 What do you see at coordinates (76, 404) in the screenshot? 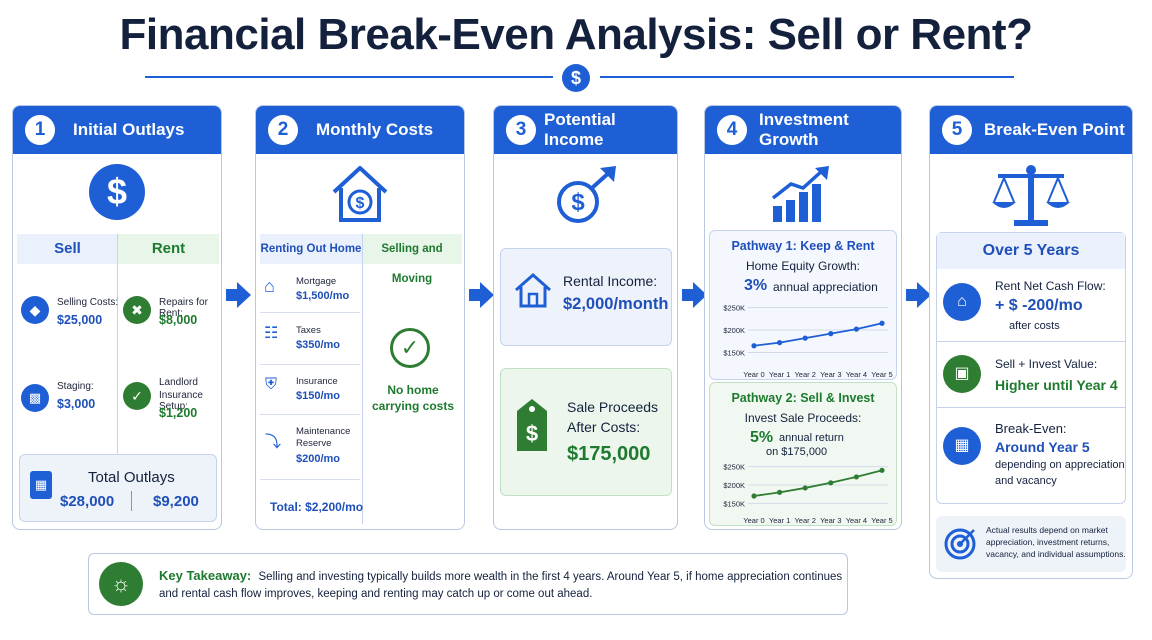
I see `staging-value: $3,000` at bounding box center [76, 404].